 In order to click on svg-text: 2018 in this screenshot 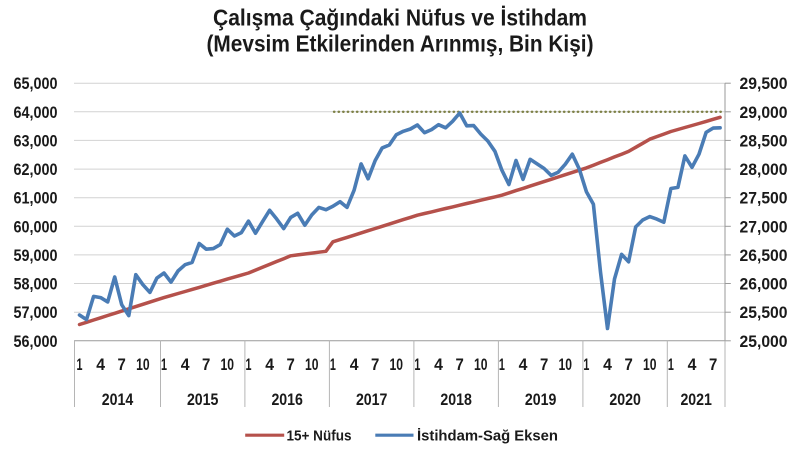, I will do `click(456, 400)`.